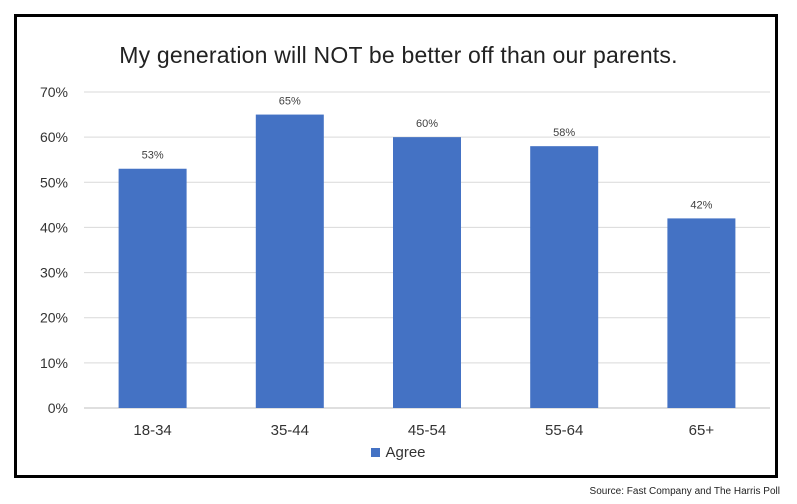 Image resolution: width=797 pixels, height=504 pixels. I want to click on legend-label-agree: Agree, so click(405, 452).